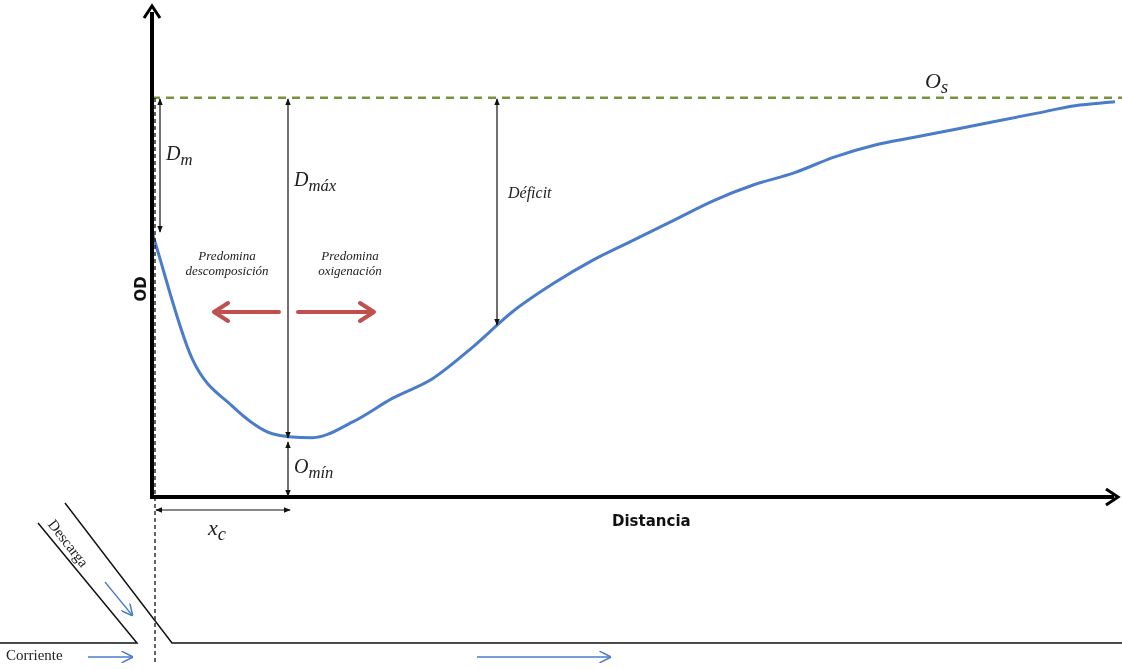 The height and width of the screenshot is (669, 1122). Describe the element at coordinates (227, 263) in the screenshot. I see `annotation: Predomina descomposición` at that location.